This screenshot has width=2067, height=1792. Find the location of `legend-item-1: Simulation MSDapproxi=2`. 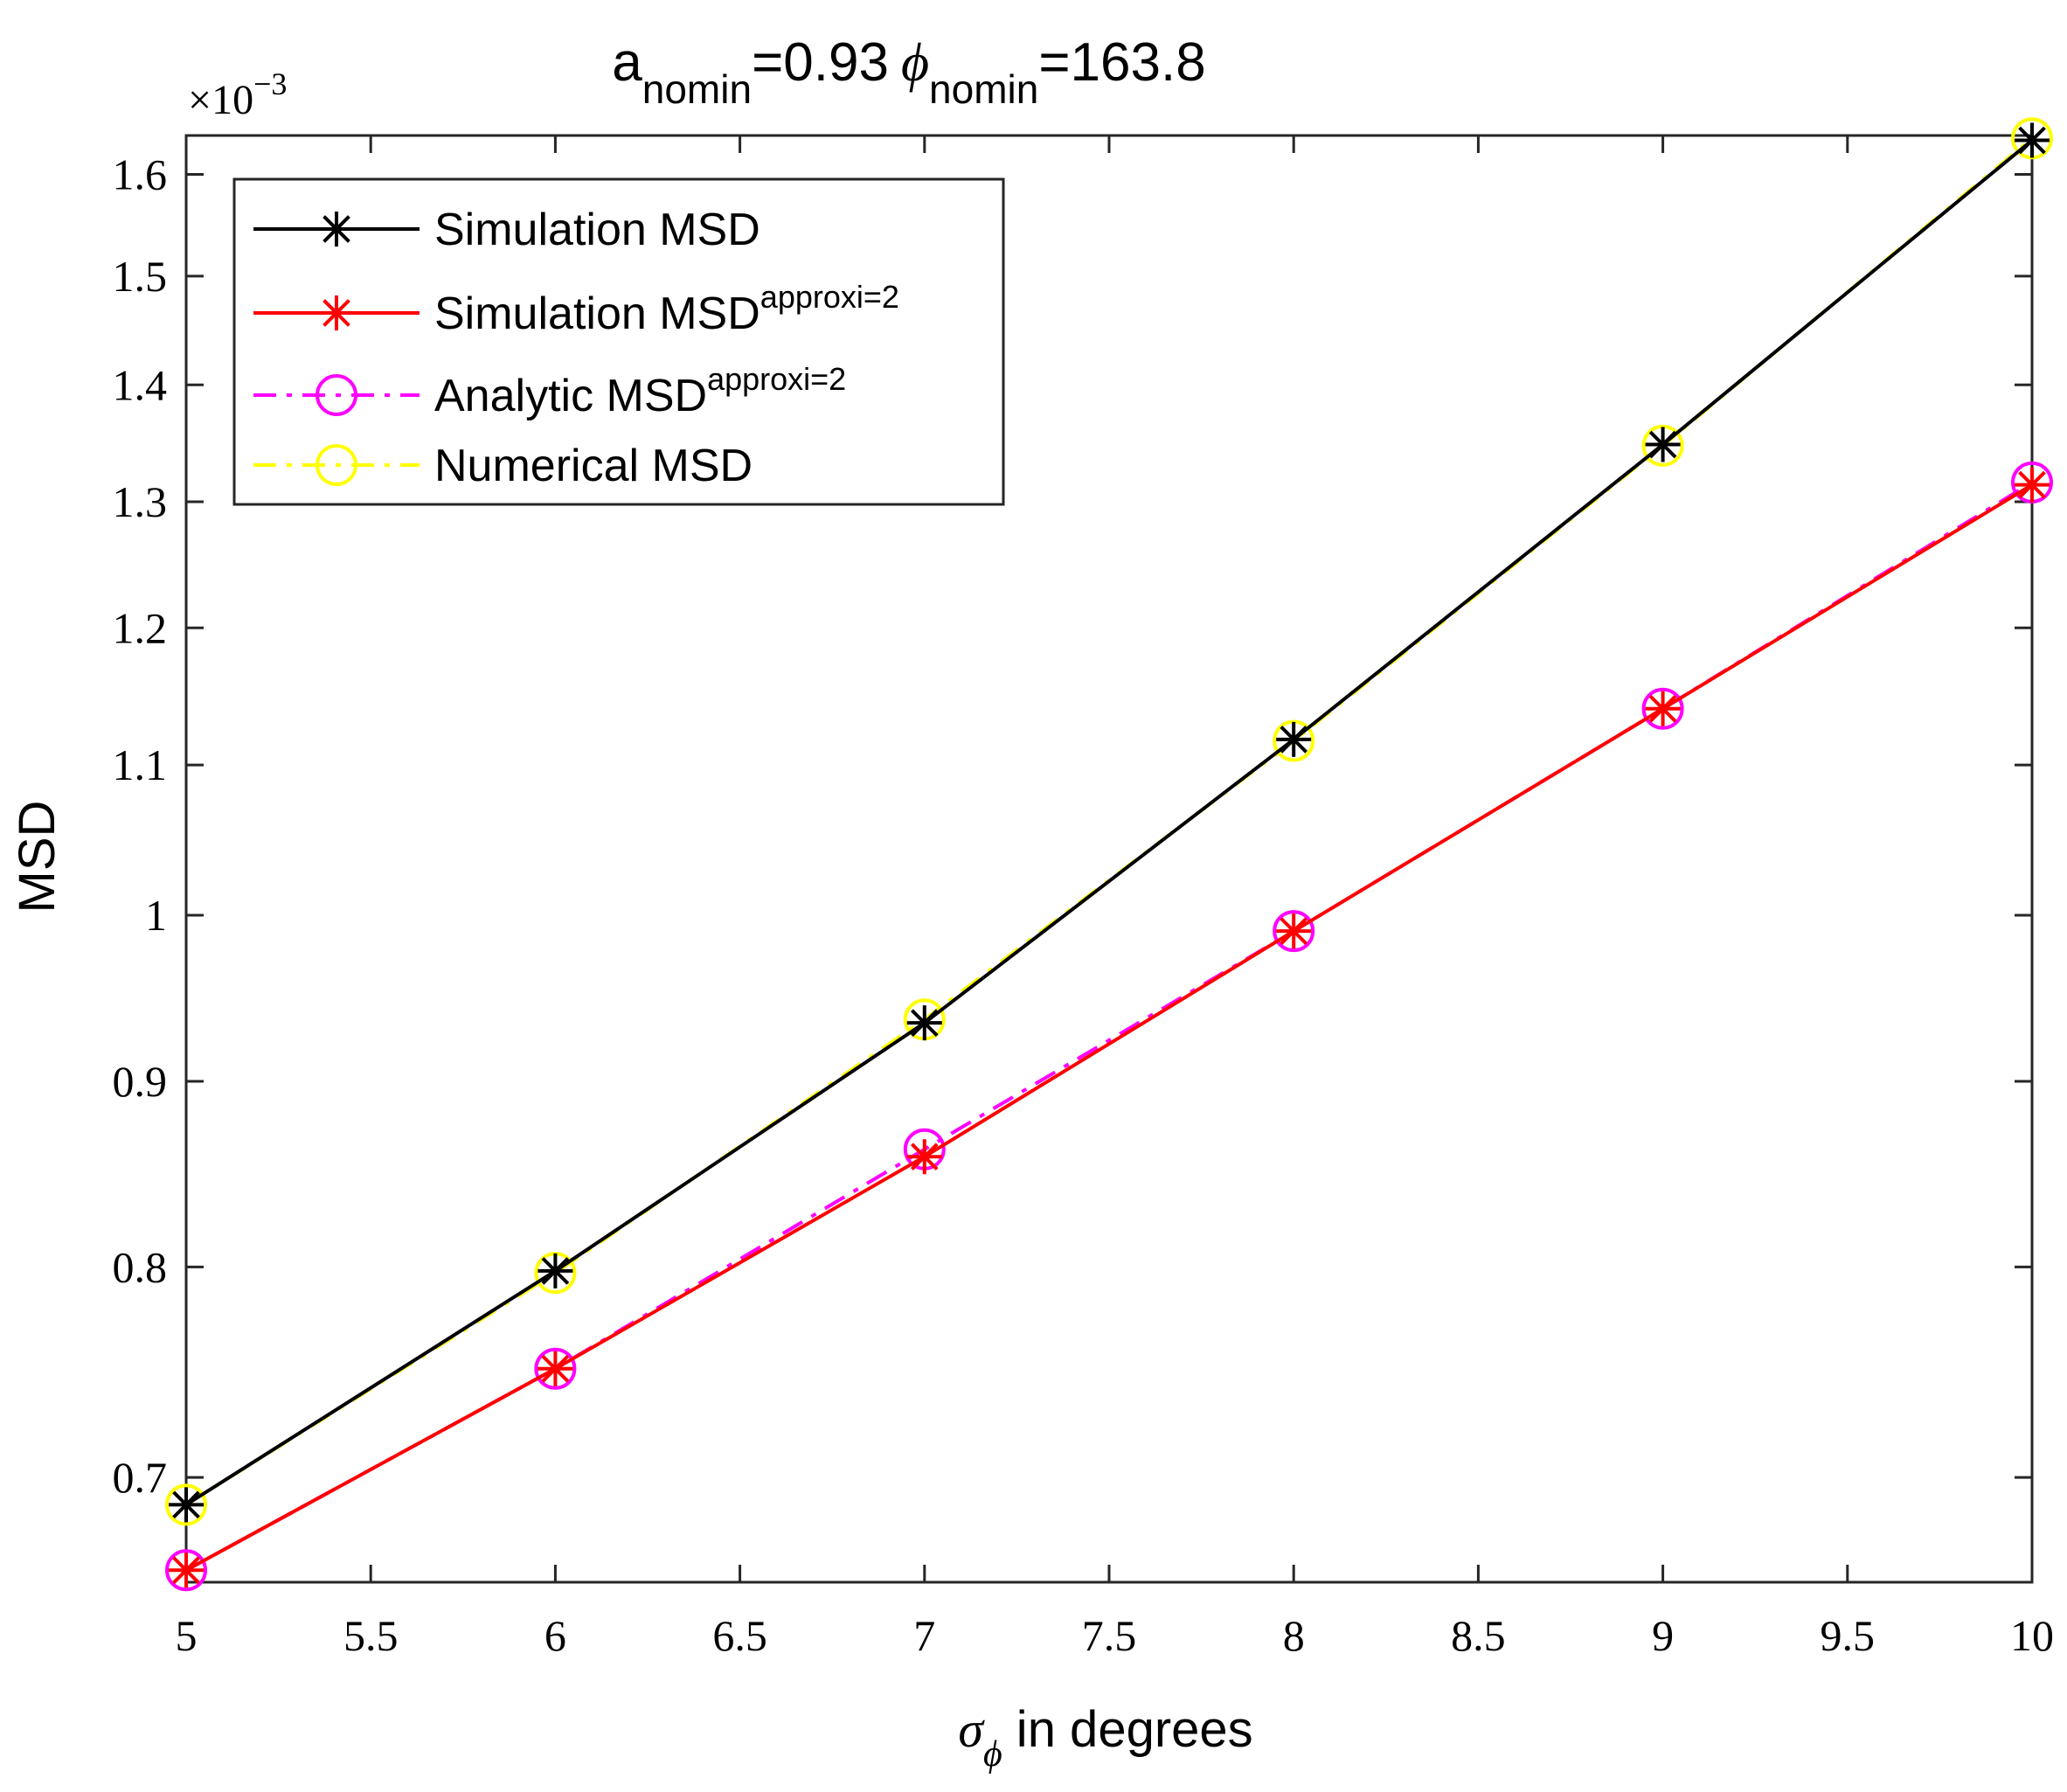

legend-item-1: Simulation MSDapproxi=2 is located at coordinates (576, 309).